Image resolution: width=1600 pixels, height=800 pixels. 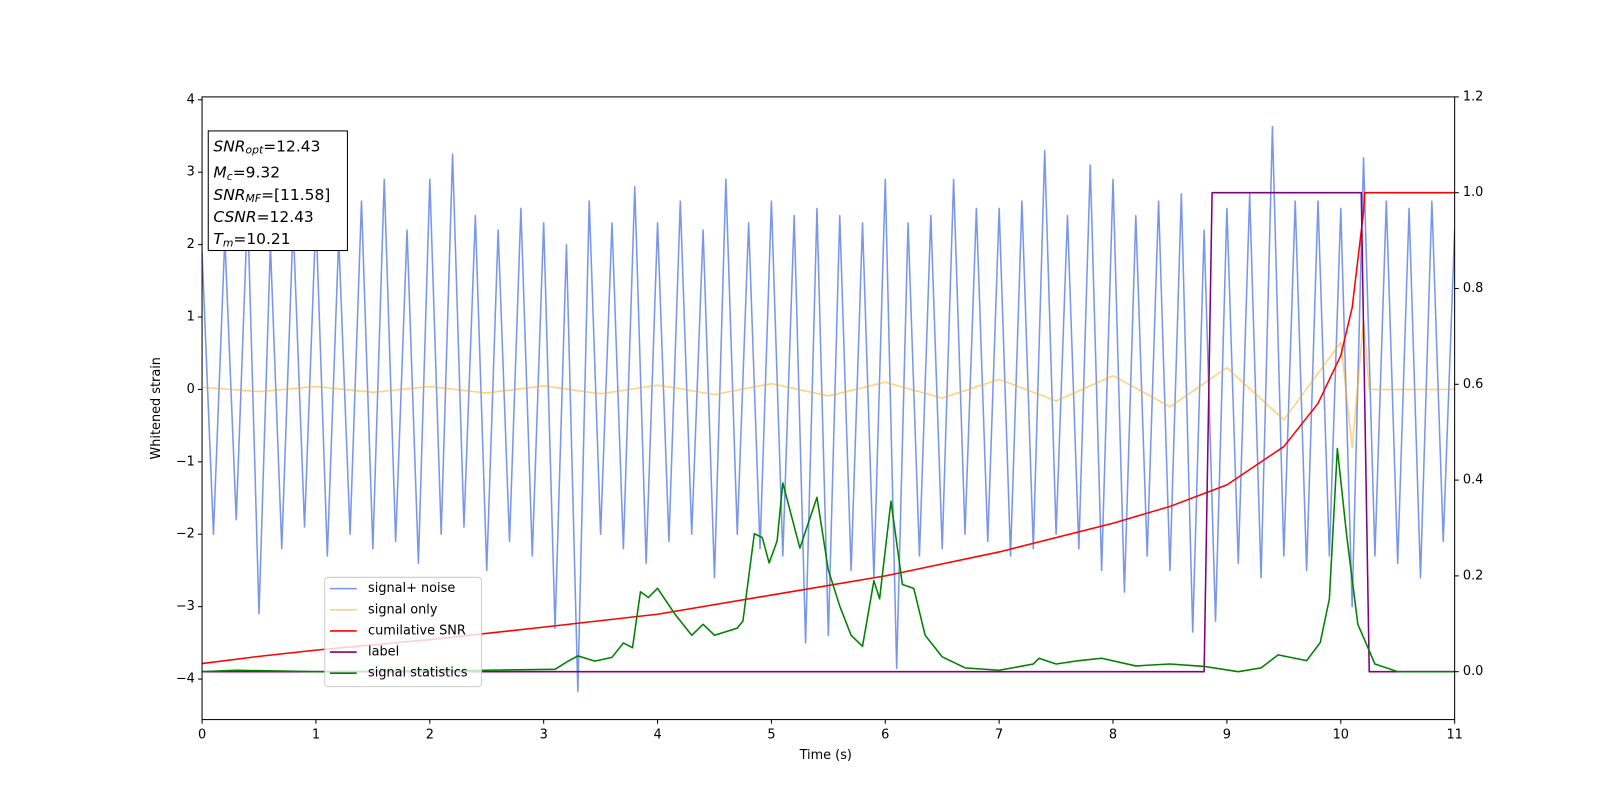 I want to click on annotation-symbol: CSNR, so click(x=234, y=217).